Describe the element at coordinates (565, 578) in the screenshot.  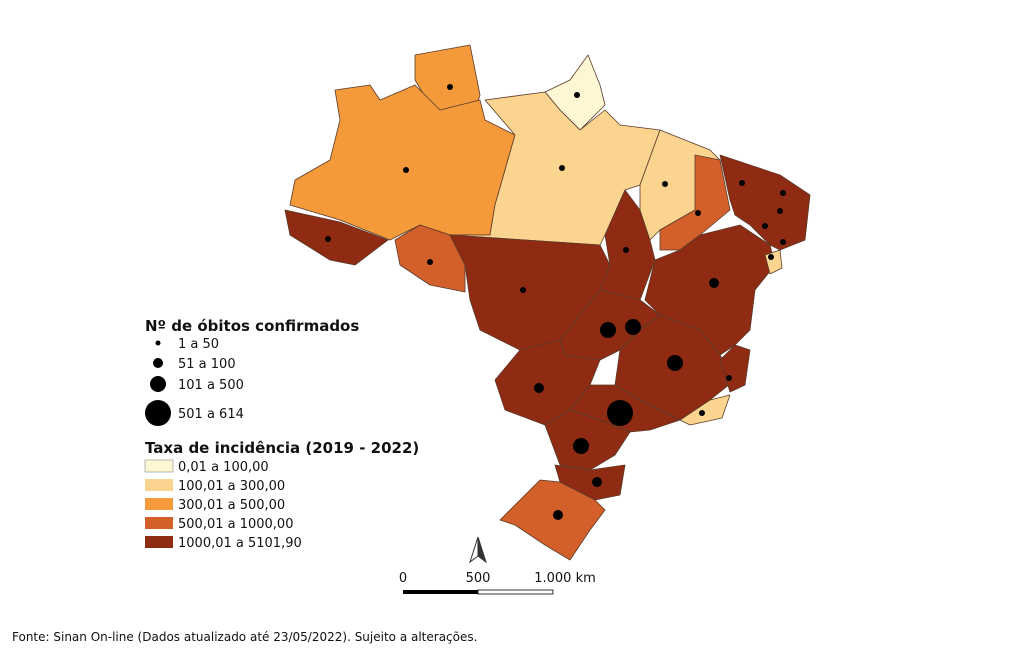
I see `scale-label: 1.000 km` at that location.